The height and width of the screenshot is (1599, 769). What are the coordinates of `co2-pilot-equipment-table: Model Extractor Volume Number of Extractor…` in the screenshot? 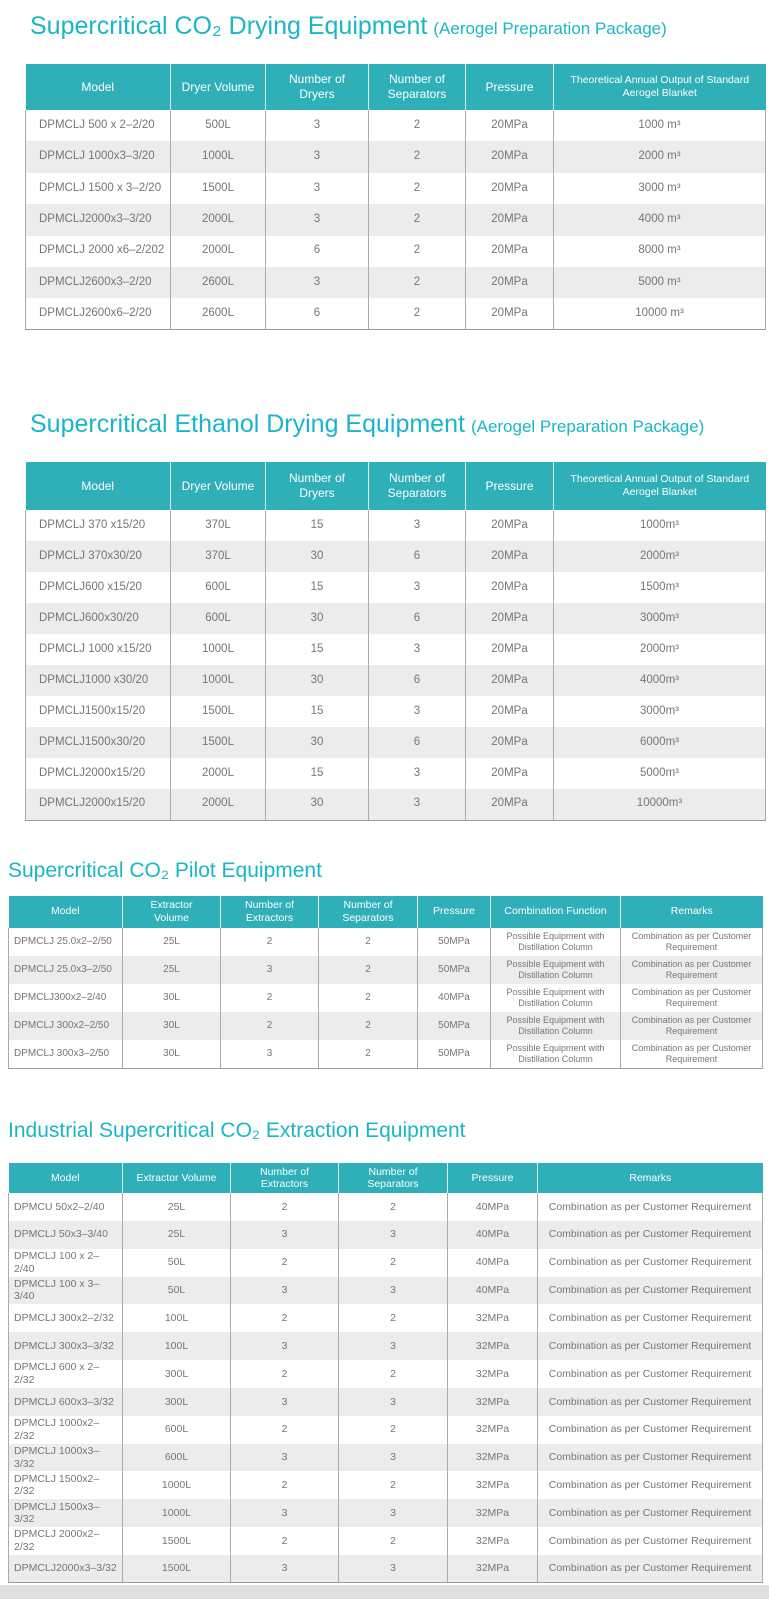 It's located at (385, 982).